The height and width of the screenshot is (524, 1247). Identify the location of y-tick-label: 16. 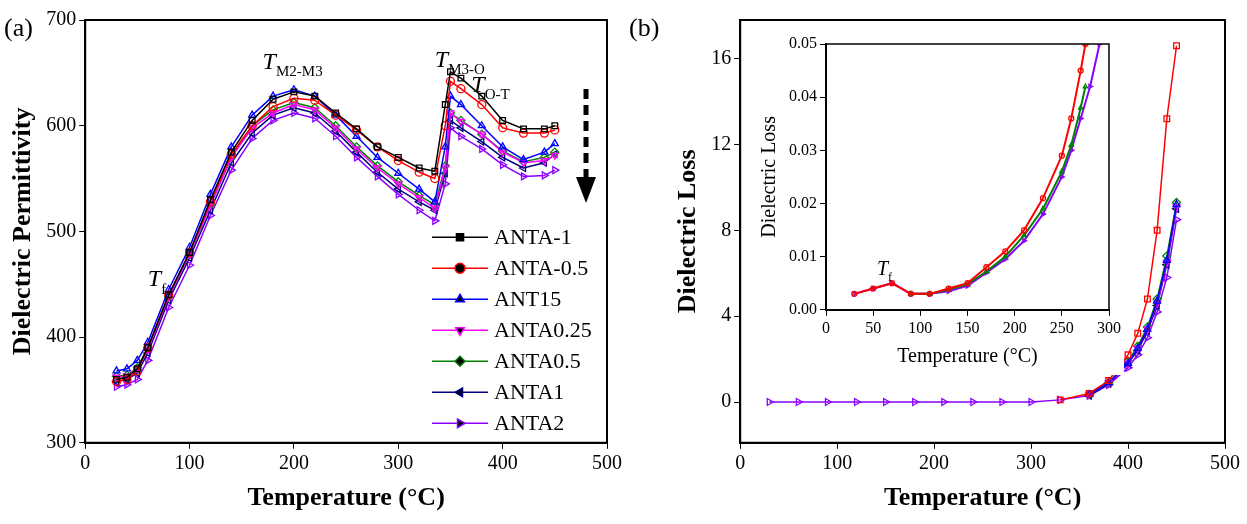
(721, 56).